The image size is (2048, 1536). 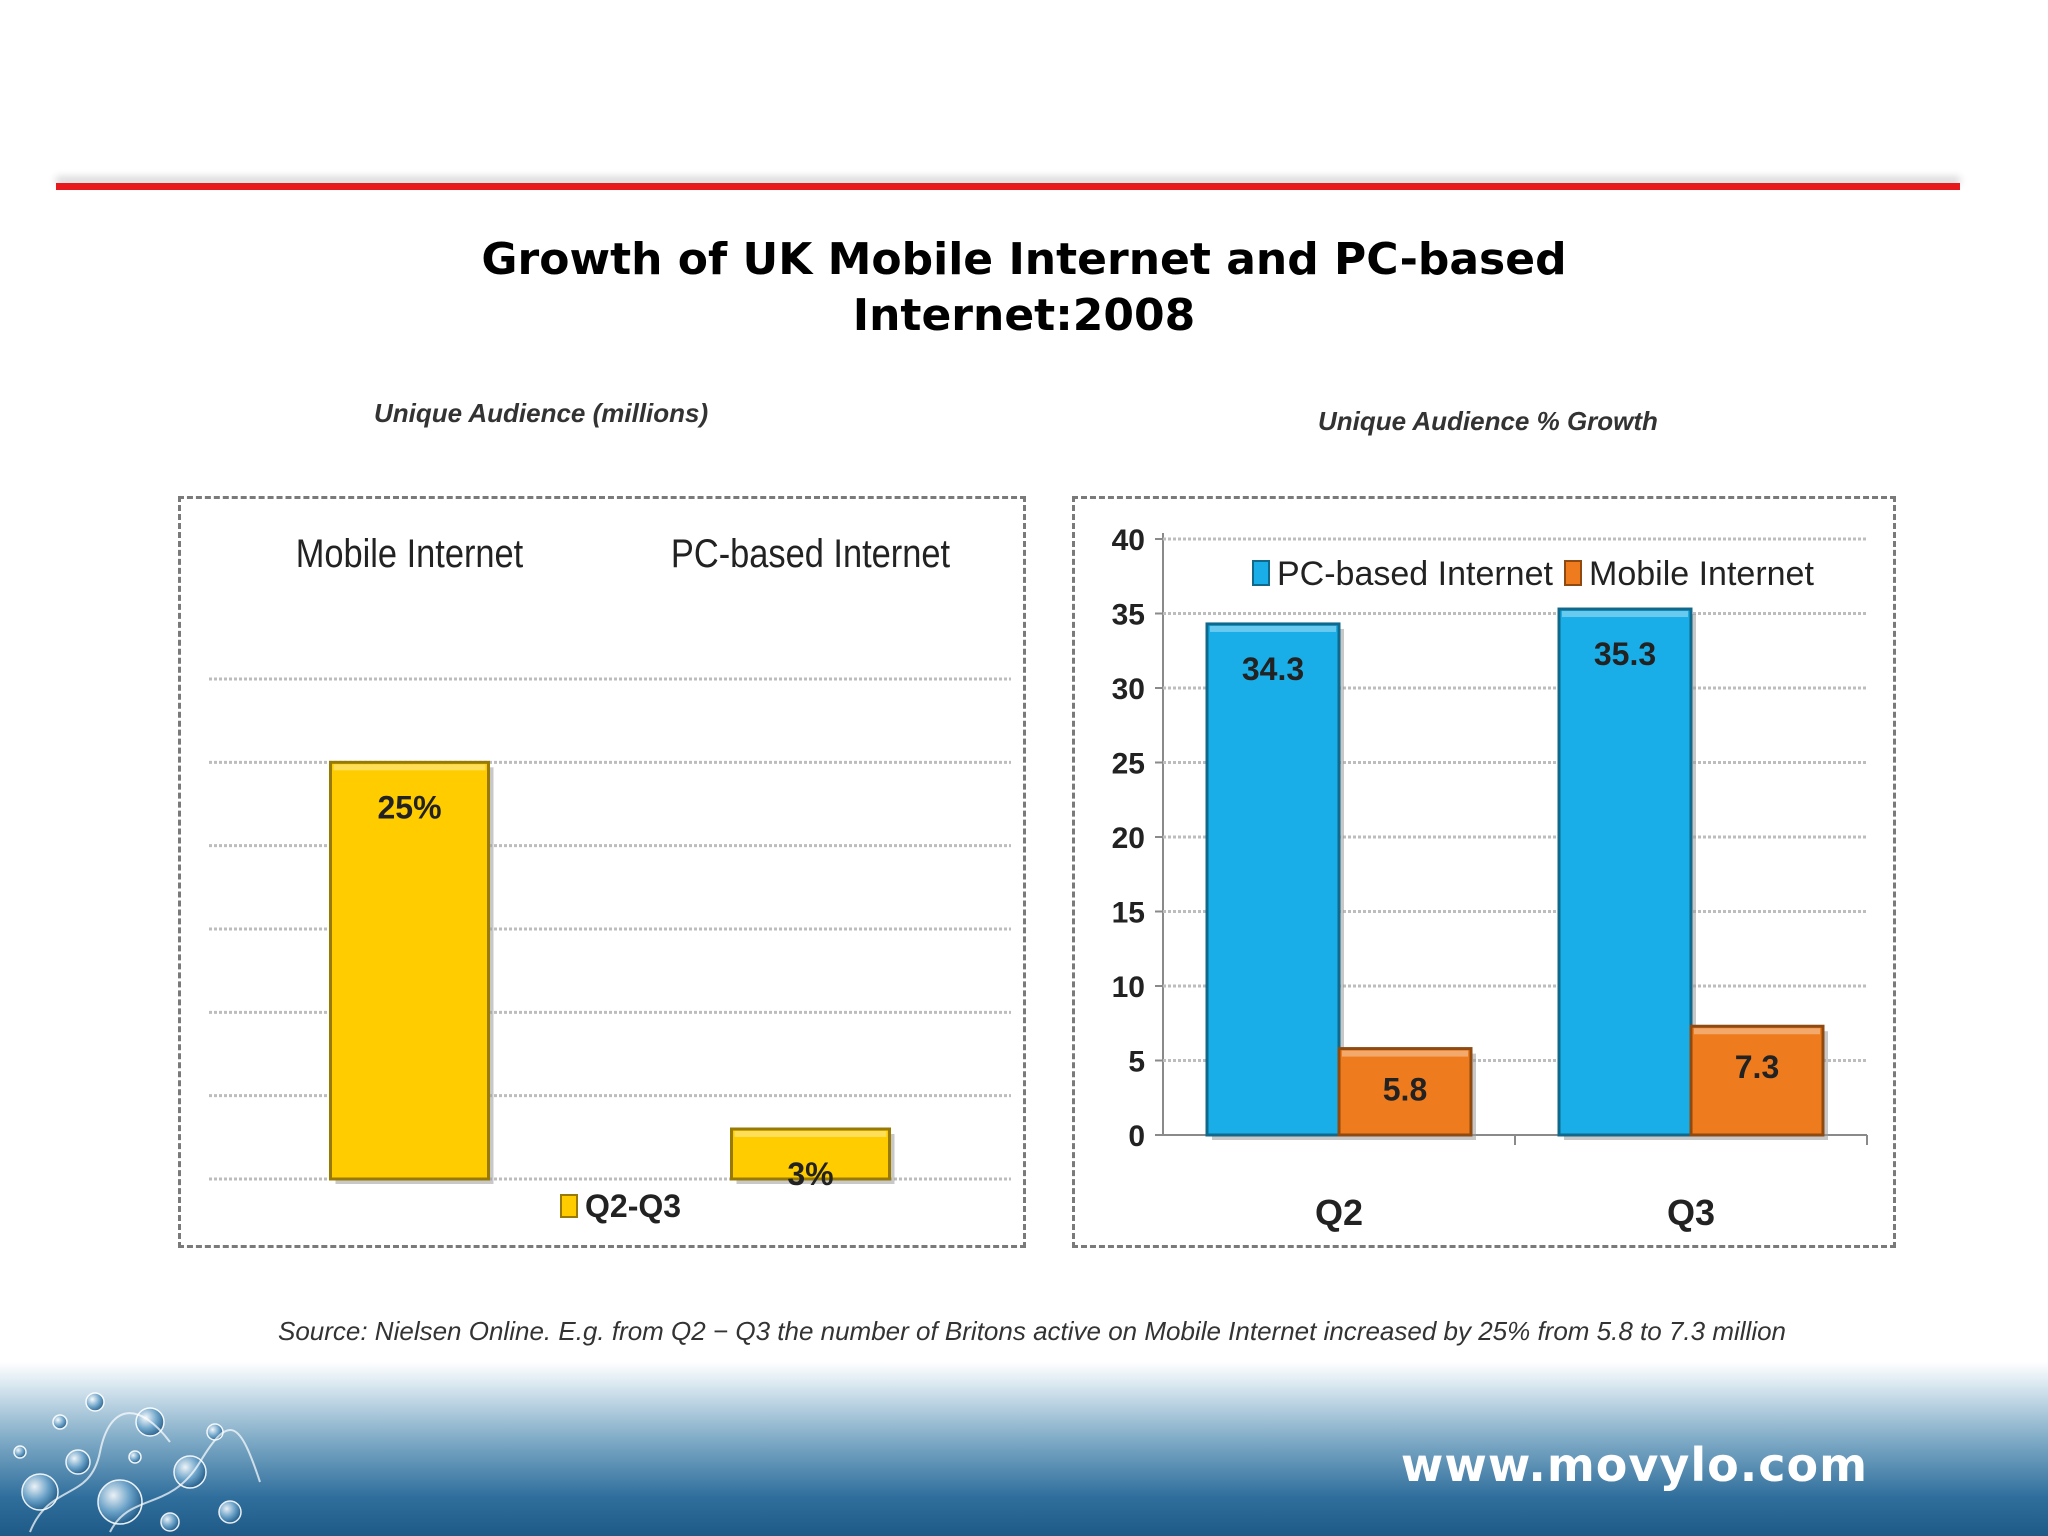 What do you see at coordinates (1634, 1465) in the screenshot?
I see `footer-url: www.movylo.com` at bounding box center [1634, 1465].